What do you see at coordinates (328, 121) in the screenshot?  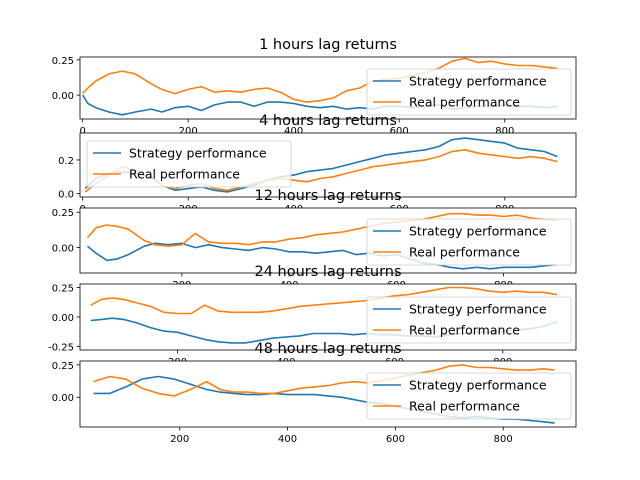 I see `chart-title: 4 hours lag returns` at bounding box center [328, 121].